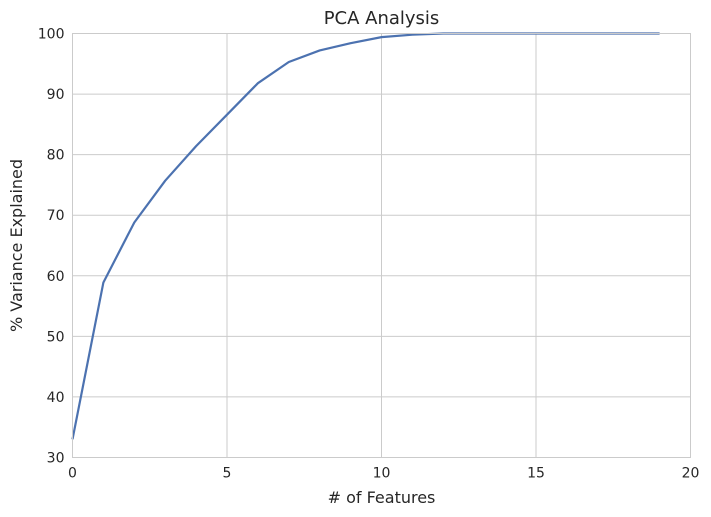  I want to click on y-axis-label: % Variance Explained, so click(16, 245).